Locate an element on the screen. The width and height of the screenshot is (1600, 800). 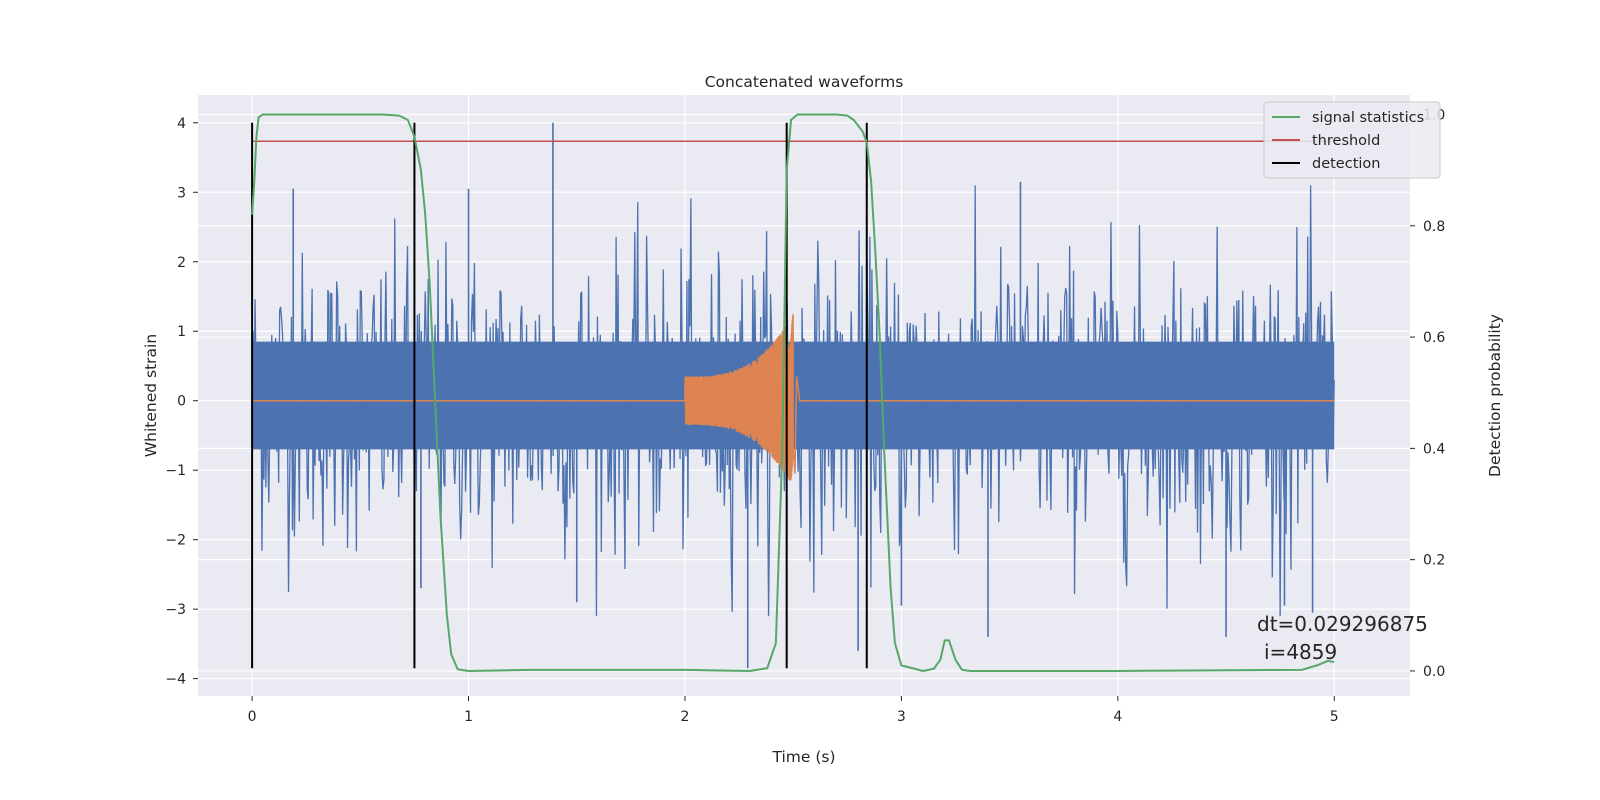
y-tick-label: 4 is located at coordinates (181, 124).